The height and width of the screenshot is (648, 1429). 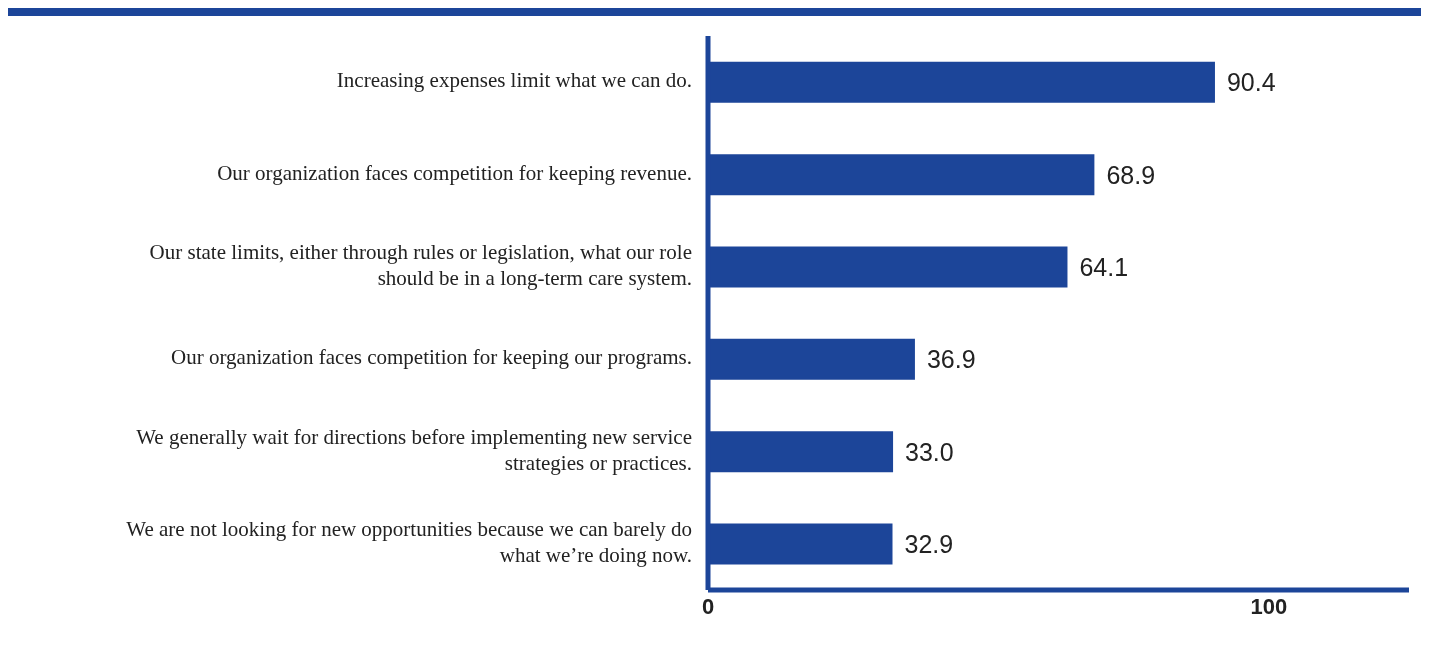 What do you see at coordinates (409, 541) in the screenshot?
I see `y-tick-label: We are not looking for new opportunities because we can barely do what we’re doing now.` at bounding box center [409, 541].